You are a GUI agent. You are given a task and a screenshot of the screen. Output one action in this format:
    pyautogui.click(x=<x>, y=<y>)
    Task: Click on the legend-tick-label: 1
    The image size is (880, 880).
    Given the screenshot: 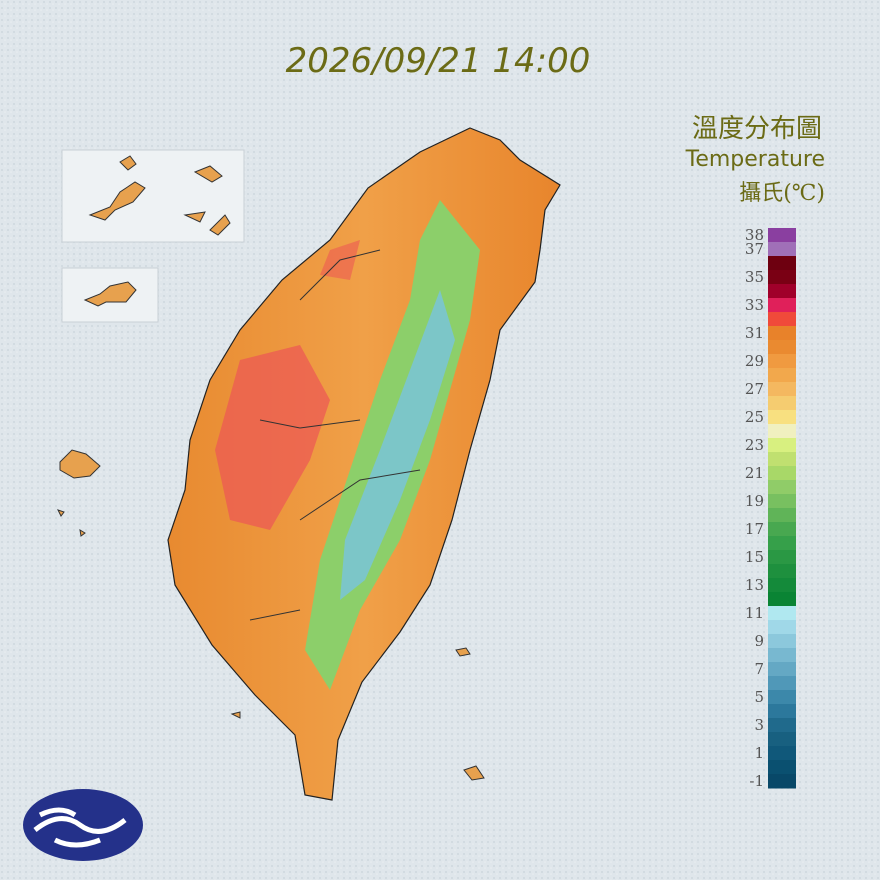 What is the action you would take?
    pyautogui.click(x=759, y=753)
    